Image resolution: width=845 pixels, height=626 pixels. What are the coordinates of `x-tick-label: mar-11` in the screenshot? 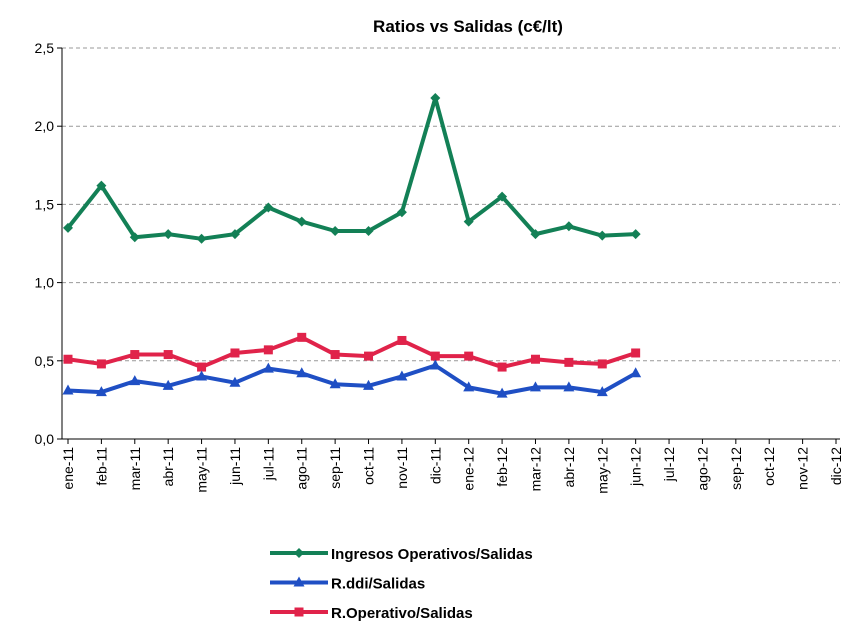 It's located at (135, 469).